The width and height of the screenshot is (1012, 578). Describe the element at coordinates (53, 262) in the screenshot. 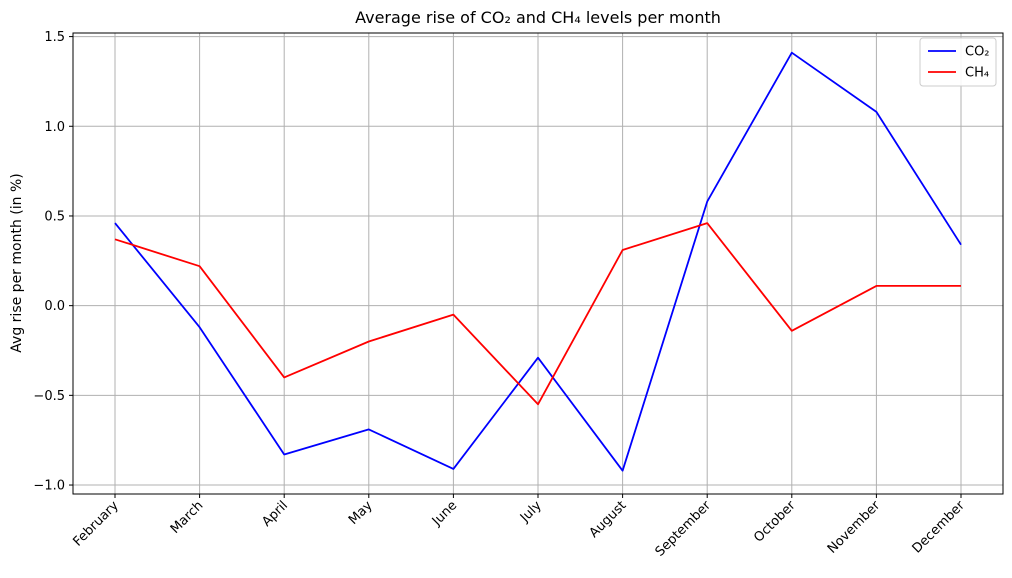

I see `y-axis-ticks: −1.0 −0.5 0.0 0.5 1.0 1.5` at that location.